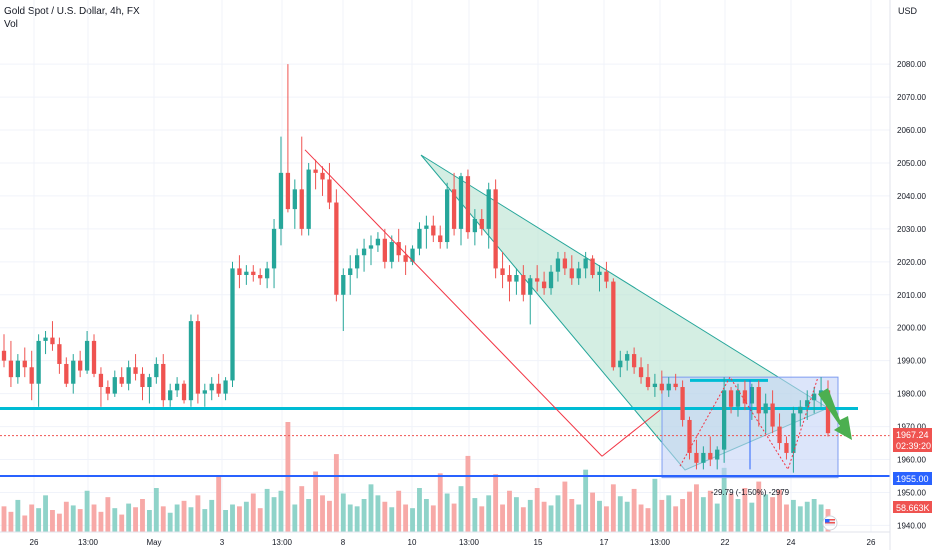  What do you see at coordinates (911, 328) in the screenshot?
I see `price-tick-label: 2000.00` at bounding box center [911, 328].